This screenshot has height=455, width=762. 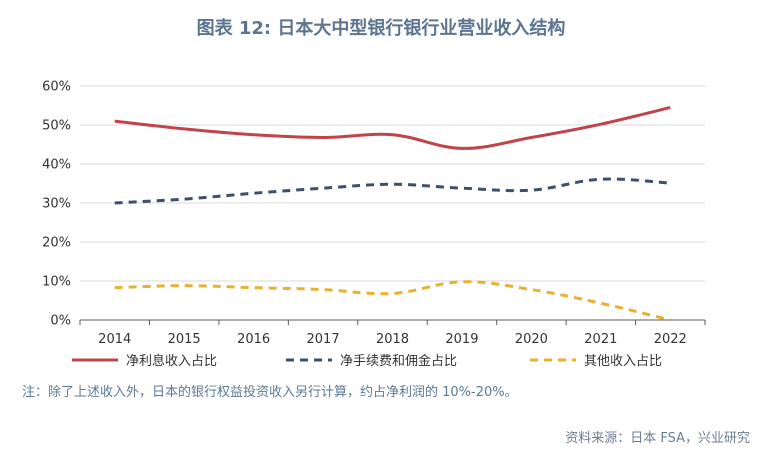 I want to click on x-tick-label: 2014, so click(x=114, y=339).